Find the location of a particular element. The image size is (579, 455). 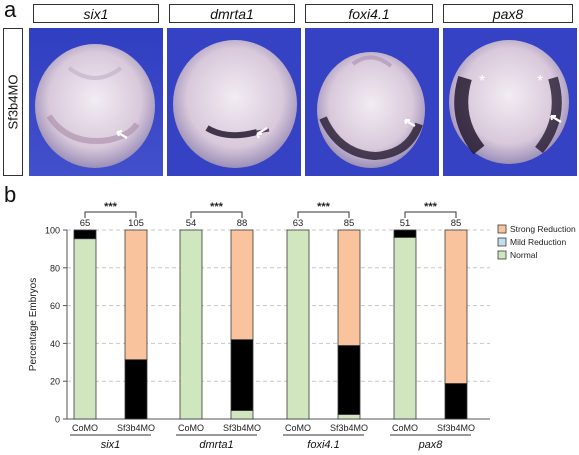

bar-dmrta1-CoMO-normal is located at coordinates (191, 324).